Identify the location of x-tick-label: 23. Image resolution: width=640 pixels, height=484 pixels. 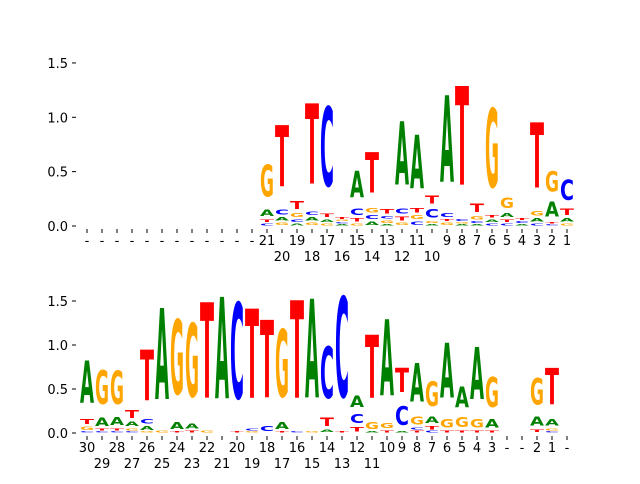
(192, 464).